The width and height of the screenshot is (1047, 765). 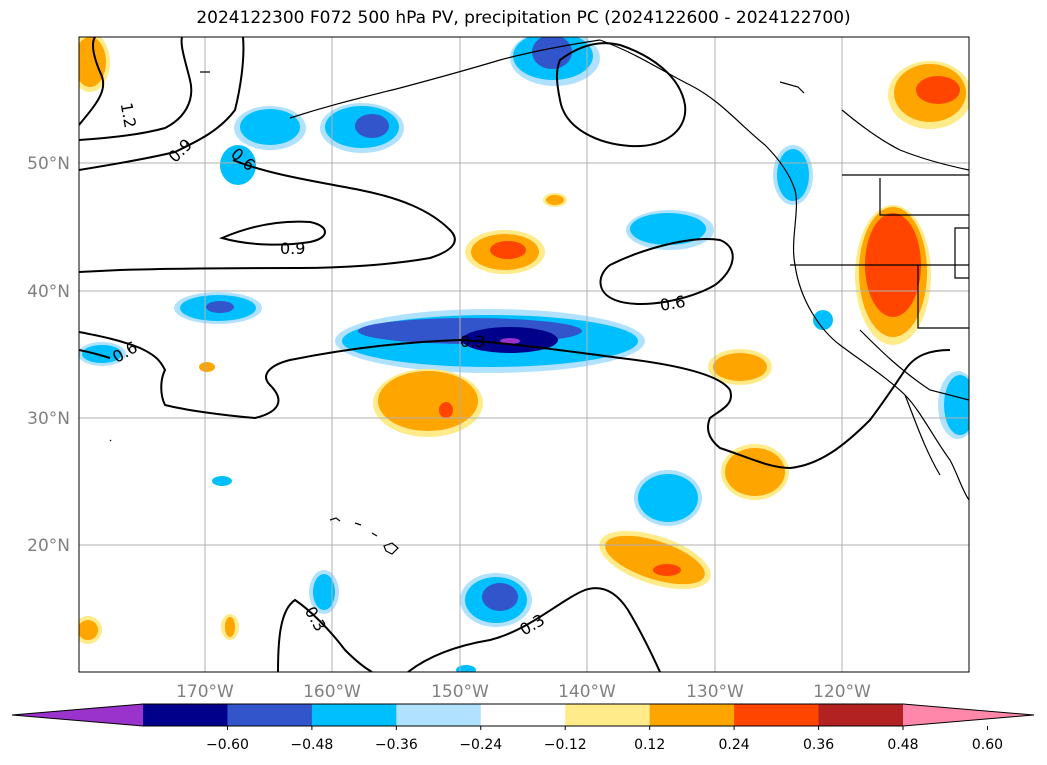 What do you see at coordinates (460, 692) in the screenshot?
I see `lon-label: 150°W` at bounding box center [460, 692].